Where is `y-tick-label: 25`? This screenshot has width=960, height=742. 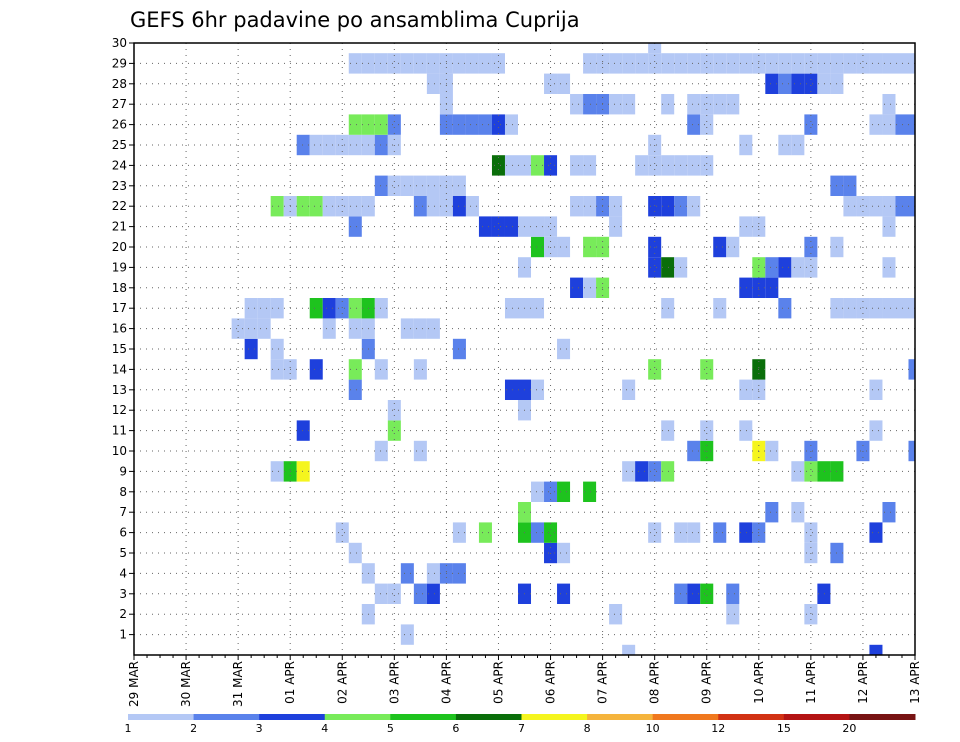
y-tick-label: 25 is located at coordinates (119, 145).